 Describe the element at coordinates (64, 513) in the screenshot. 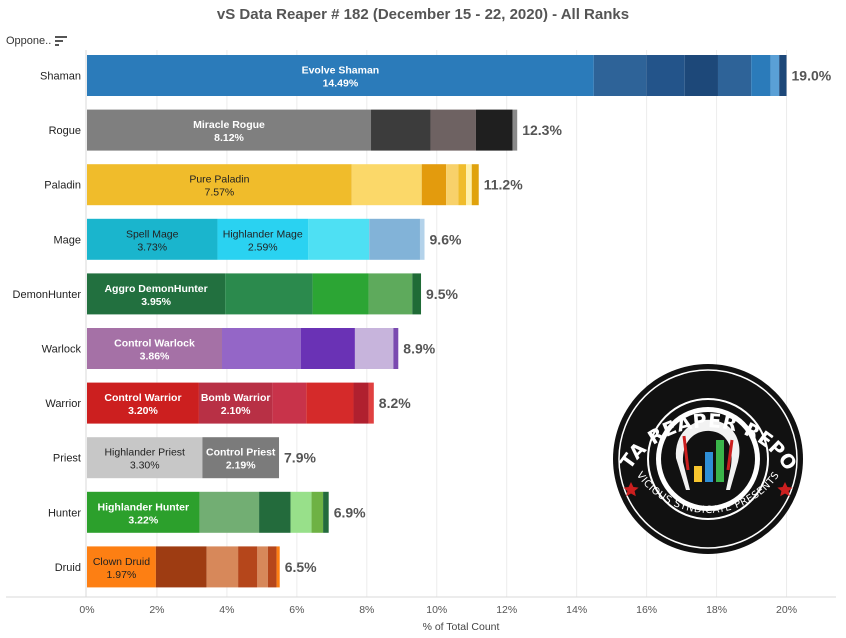

I see `category-label: Hunter` at that location.